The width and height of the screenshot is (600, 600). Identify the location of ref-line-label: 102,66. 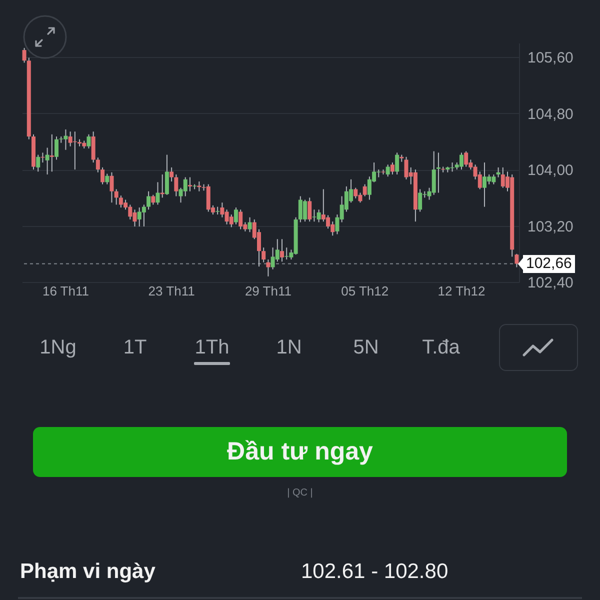
(549, 263).